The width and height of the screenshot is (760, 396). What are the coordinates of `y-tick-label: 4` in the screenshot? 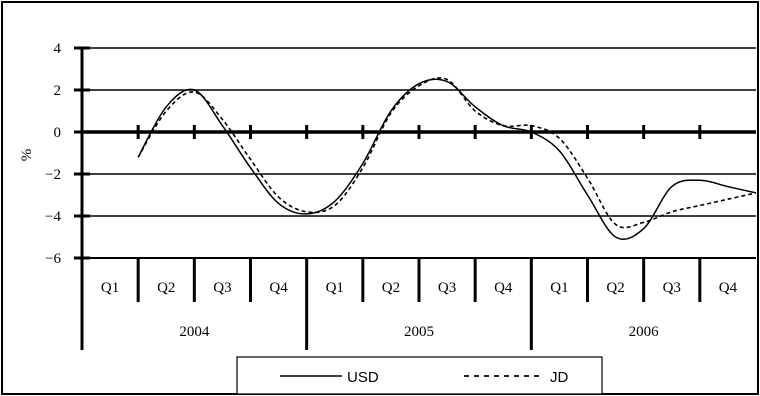 It's located at (58, 49).